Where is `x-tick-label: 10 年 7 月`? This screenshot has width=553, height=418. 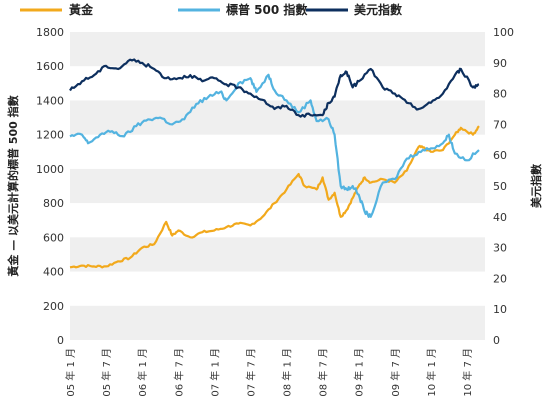
x-tick-label: 10 年 7 月 is located at coordinates (467, 372).